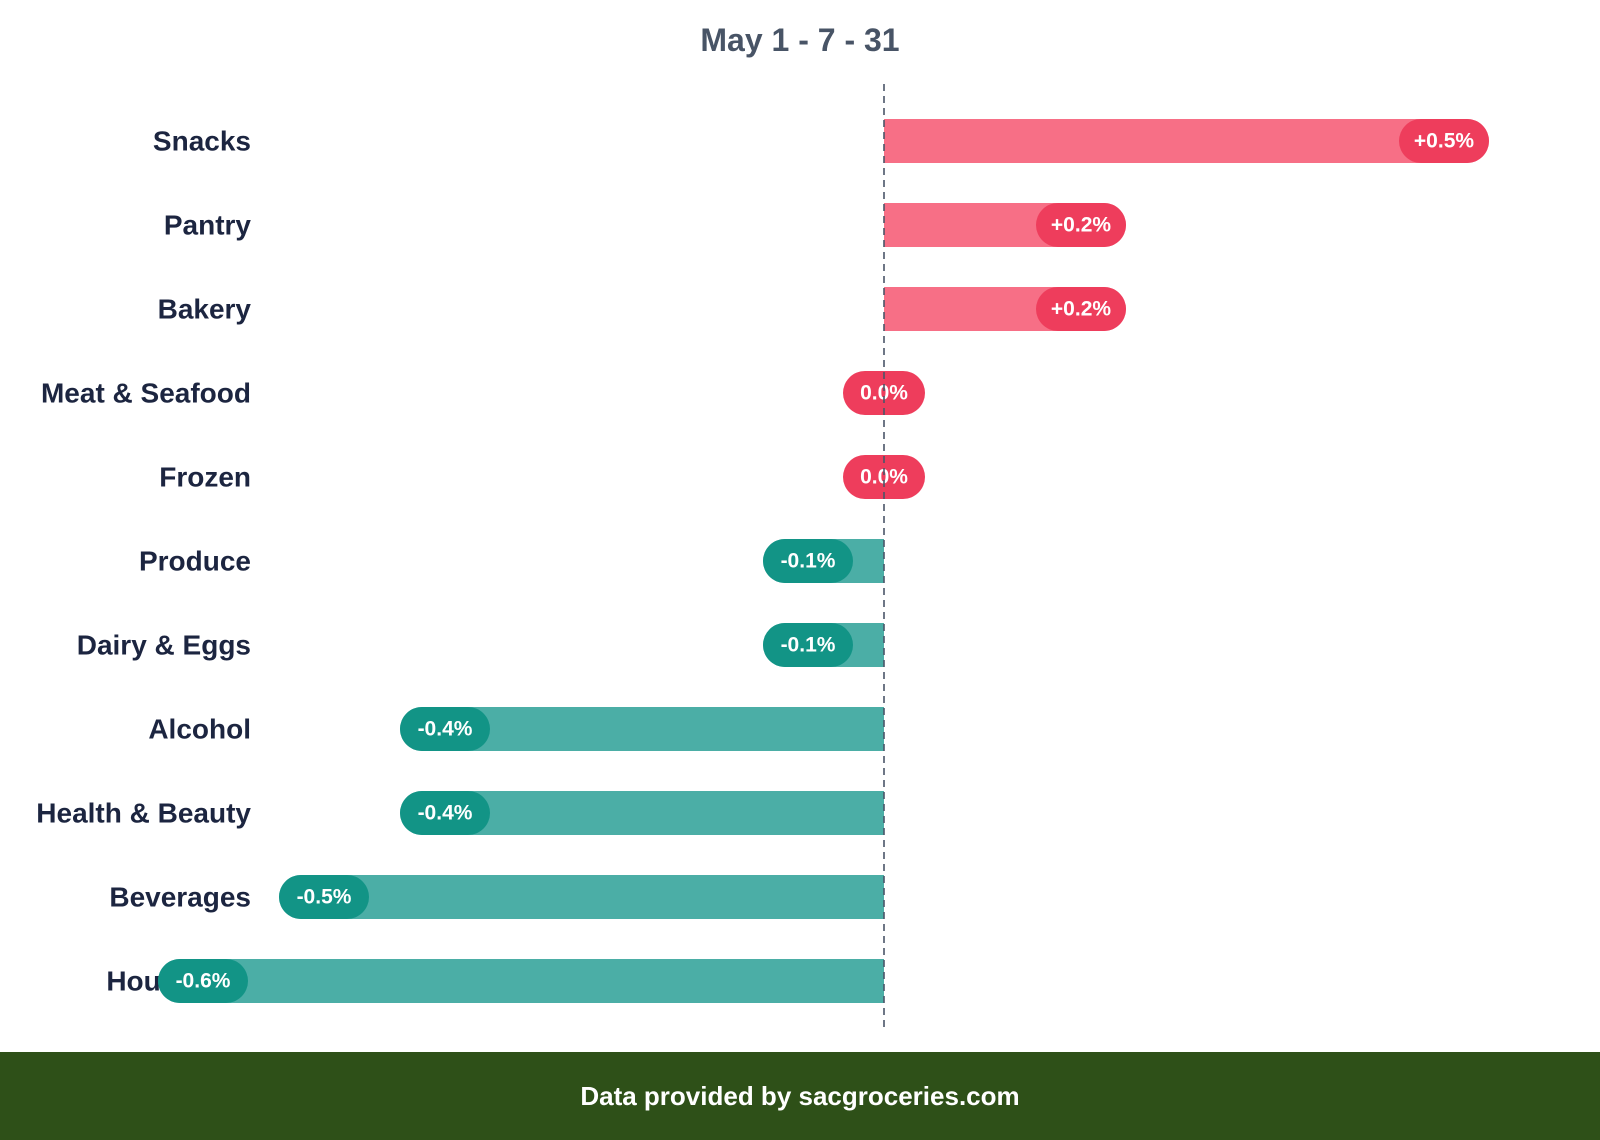 Image resolution: width=1600 pixels, height=1140 pixels. What do you see at coordinates (205, 477) in the screenshot?
I see `category-label: Frozen` at bounding box center [205, 477].